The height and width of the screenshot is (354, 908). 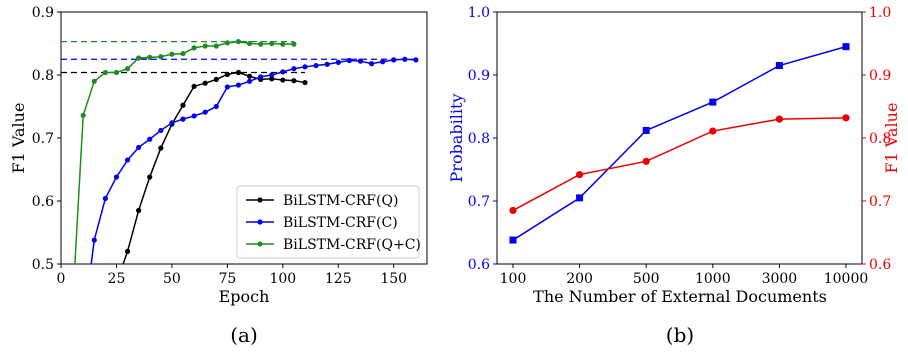 I want to click on panel-a-best-lines, so click(x=238, y=57).